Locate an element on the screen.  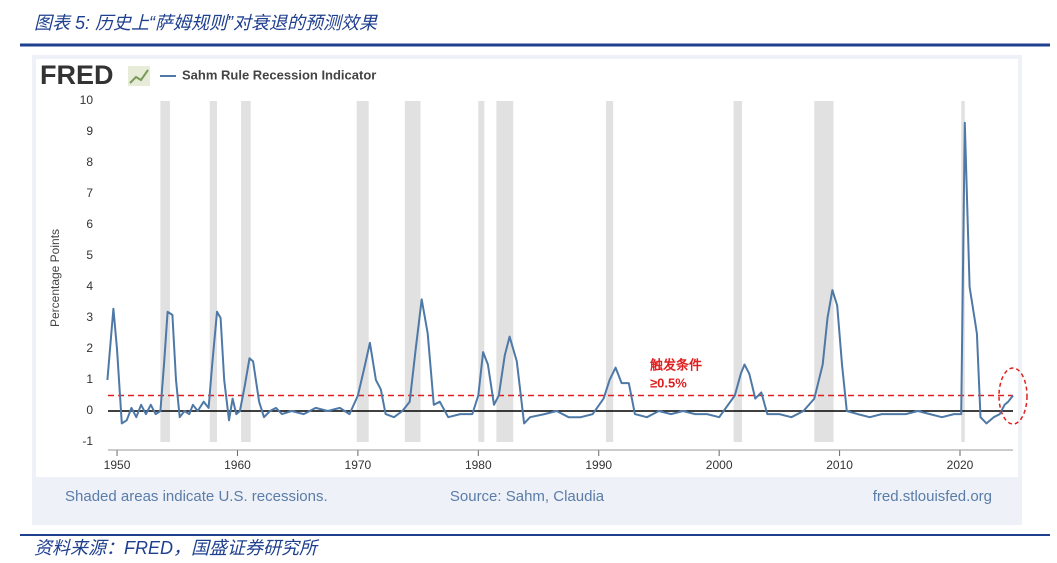
fred-logo: FRED is located at coordinates (77, 75).